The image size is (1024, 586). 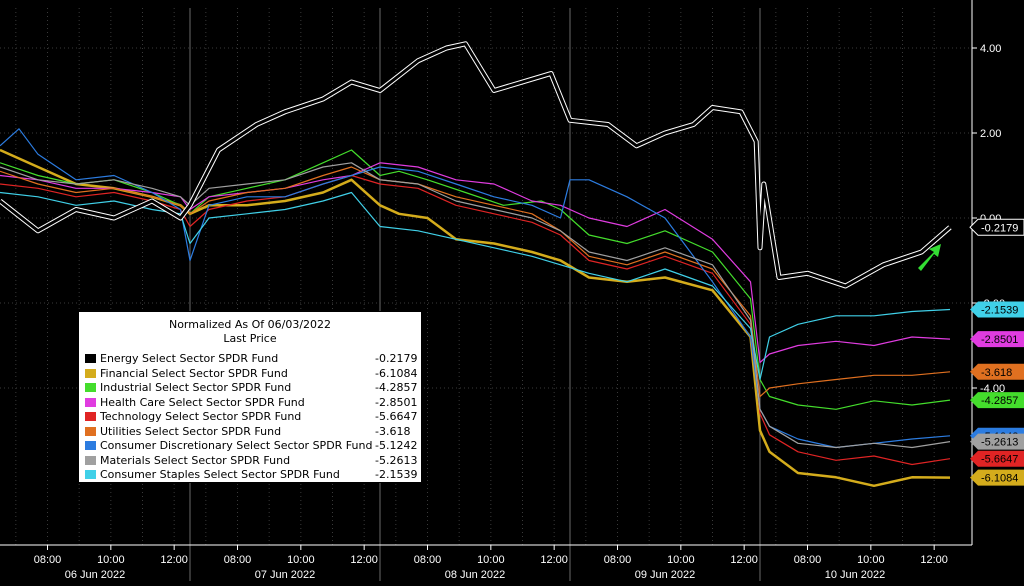 I want to click on value-tag: -0.2179, so click(x=996, y=227).